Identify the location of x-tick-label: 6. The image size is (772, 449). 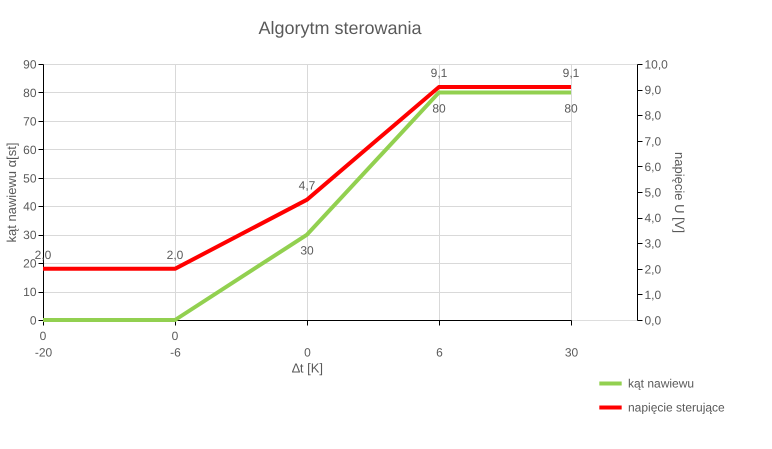
(440, 353).